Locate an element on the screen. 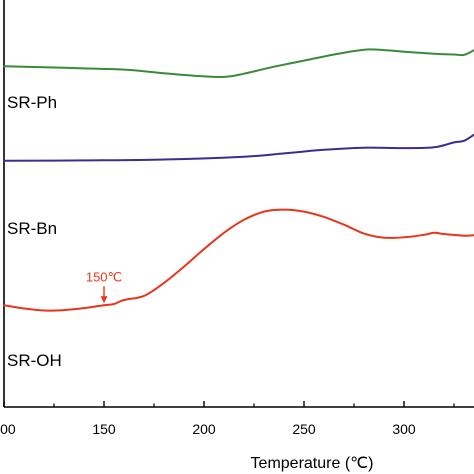  x-tick-label: 250 is located at coordinates (304, 429).